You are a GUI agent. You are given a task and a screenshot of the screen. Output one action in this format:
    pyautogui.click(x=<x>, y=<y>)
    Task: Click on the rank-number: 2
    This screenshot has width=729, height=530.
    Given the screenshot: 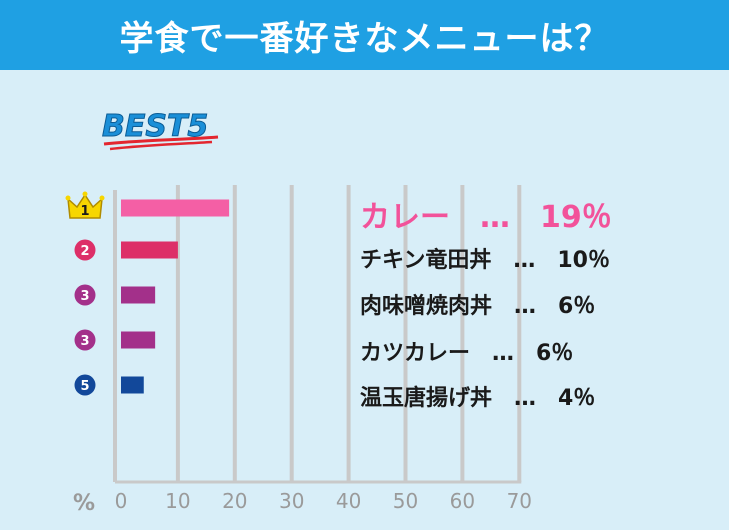 What is the action you would take?
    pyautogui.click(x=84, y=251)
    